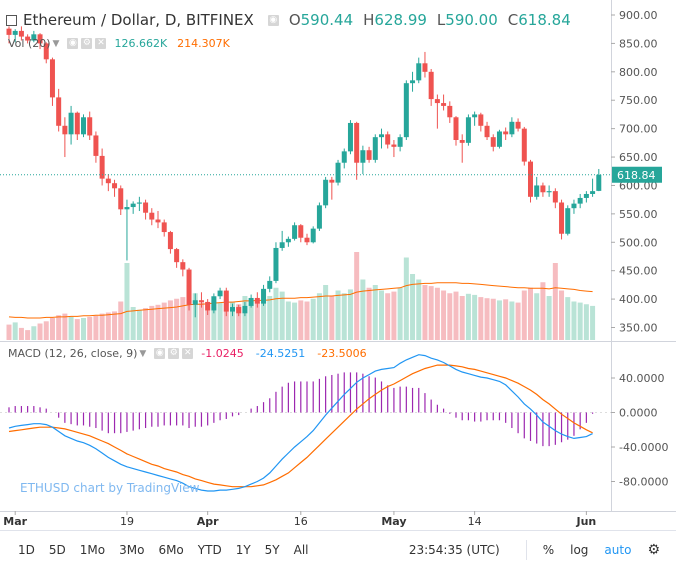 The height and width of the screenshot is (568, 676). Describe the element at coordinates (141, 43) in the screenshot. I see `volume-value: 126.662K` at that location.